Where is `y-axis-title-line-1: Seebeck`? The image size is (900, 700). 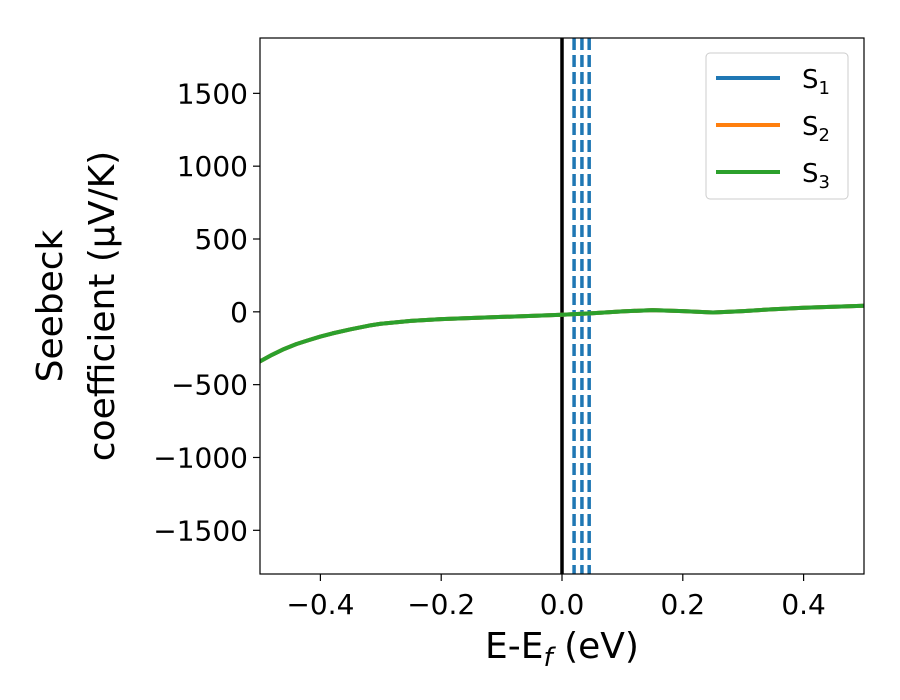 y-axis-title-line-1: Seebeck is located at coordinates (50, 305).